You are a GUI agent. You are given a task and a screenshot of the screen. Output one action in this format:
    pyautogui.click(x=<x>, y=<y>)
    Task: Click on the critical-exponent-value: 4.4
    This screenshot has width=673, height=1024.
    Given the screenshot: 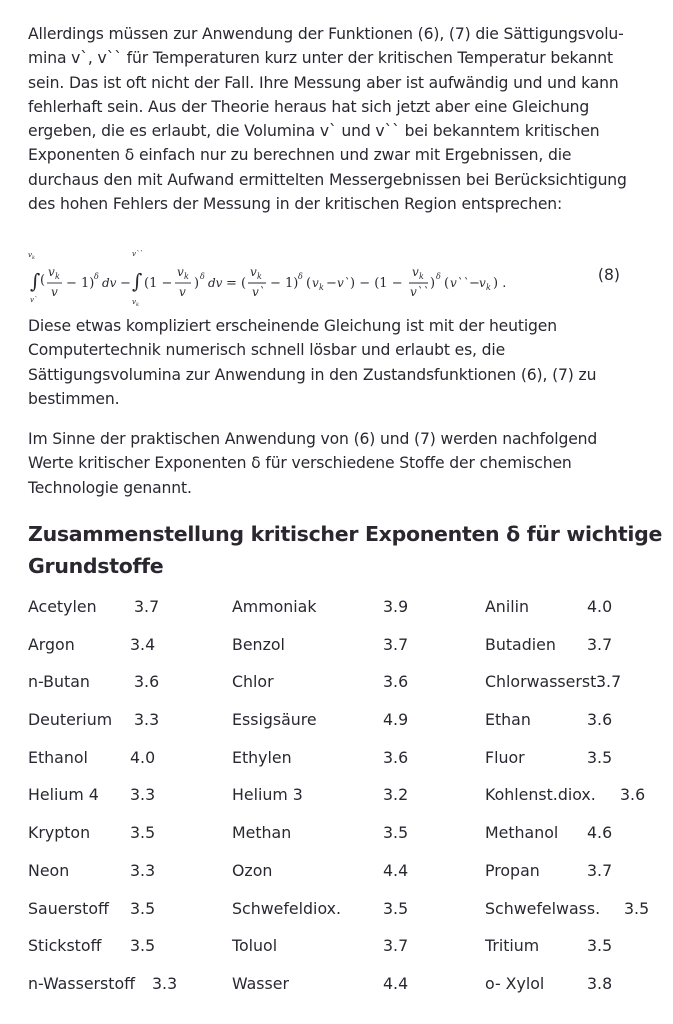 What is the action you would take?
    pyautogui.click(x=396, y=983)
    